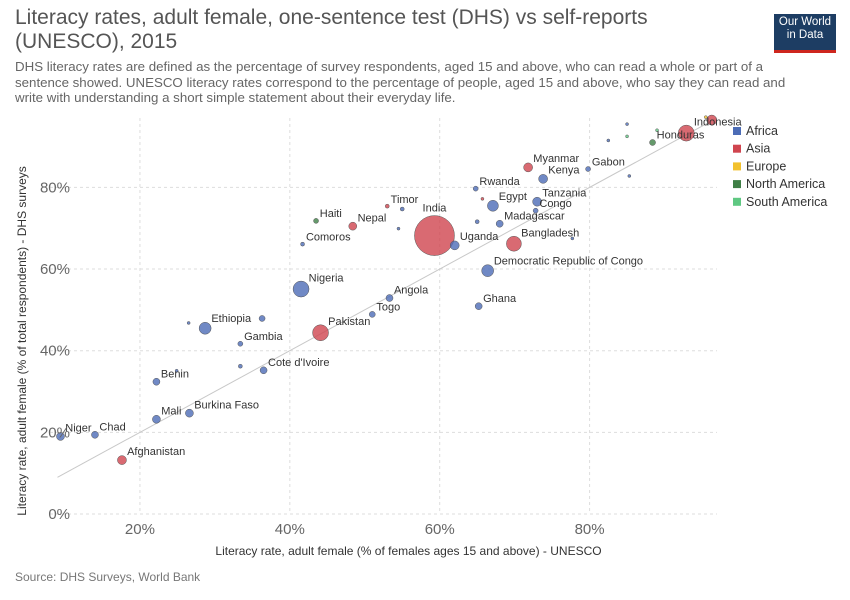 The image size is (850, 600). I want to click on x-tick-label: 20%, so click(140, 529).